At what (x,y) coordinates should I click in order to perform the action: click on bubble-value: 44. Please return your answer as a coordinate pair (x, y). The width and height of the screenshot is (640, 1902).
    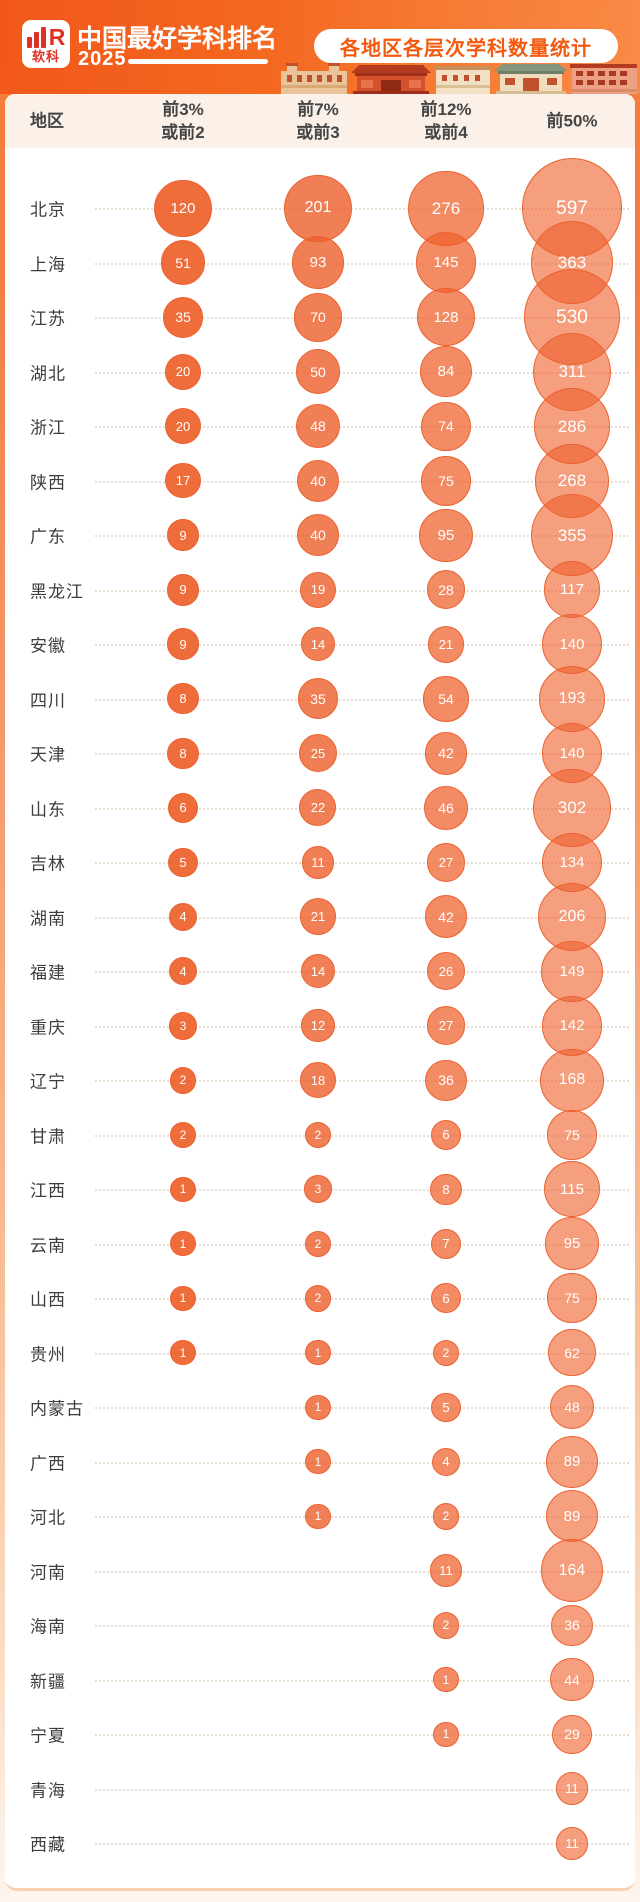
    Looking at the image, I should click on (572, 1679).